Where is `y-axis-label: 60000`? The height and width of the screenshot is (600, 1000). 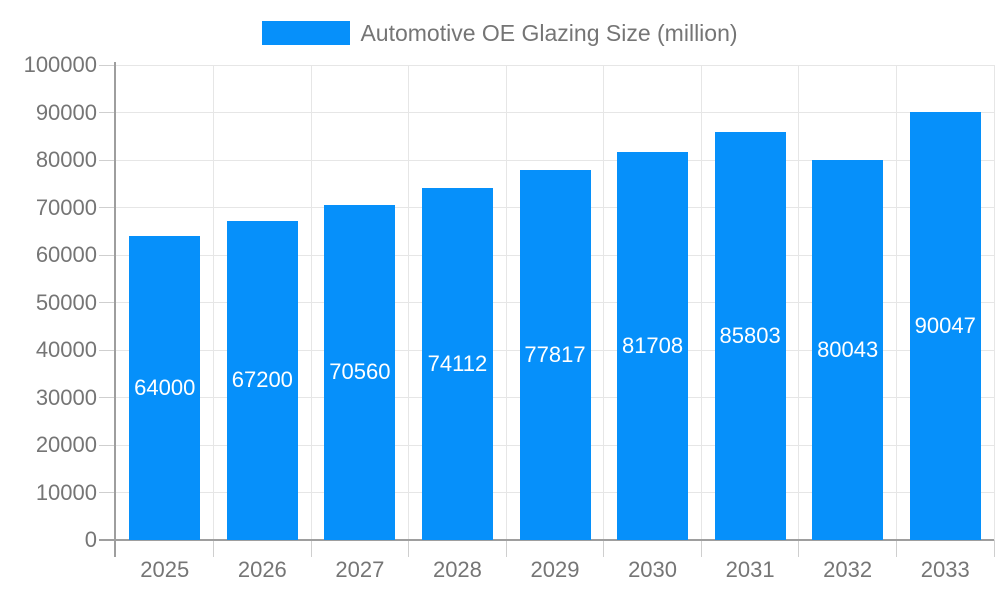
y-axis-label: 60000 is located at coordinates (66, 254).